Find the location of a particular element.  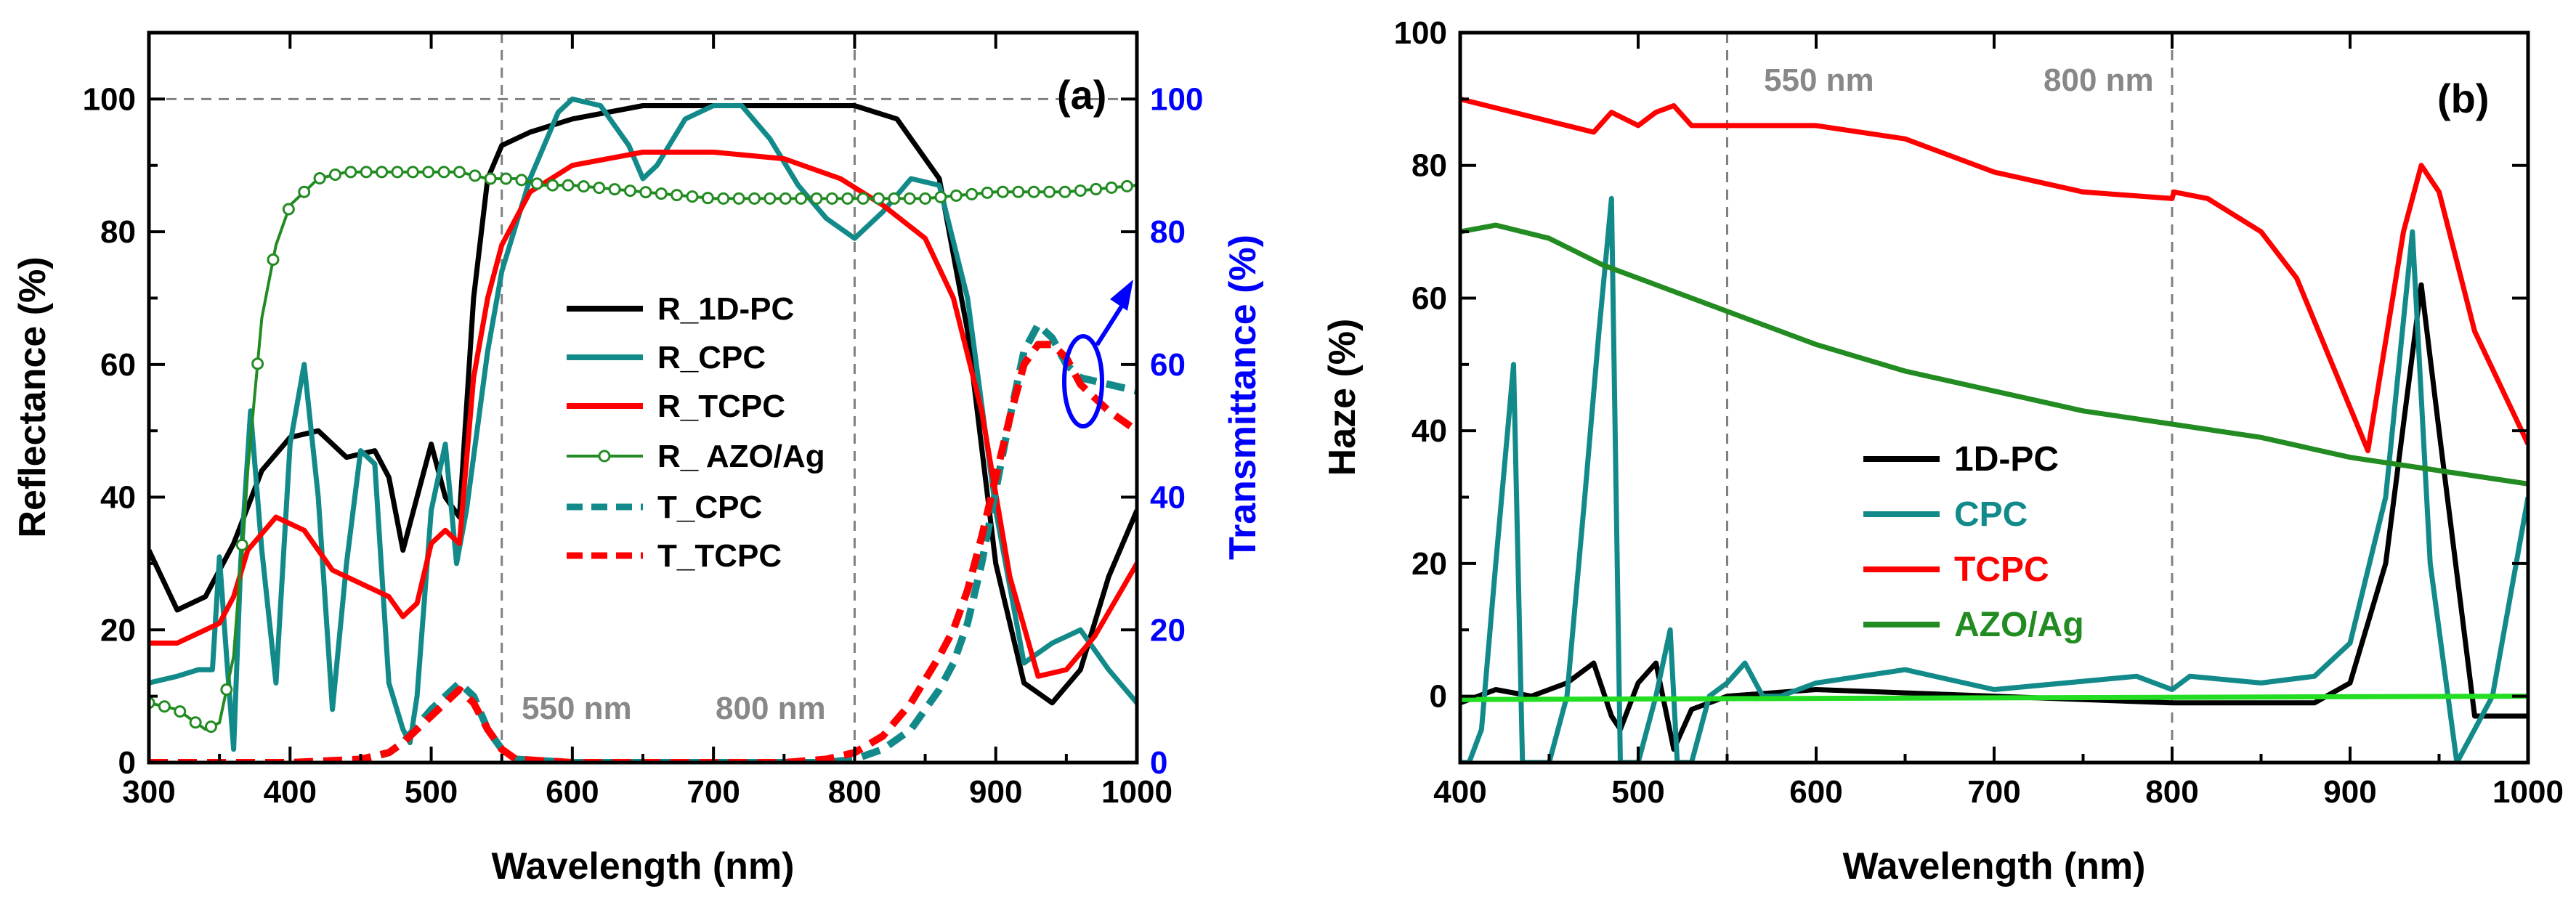

y-tick-label-a: 80 is located at coordinates (118, 232).